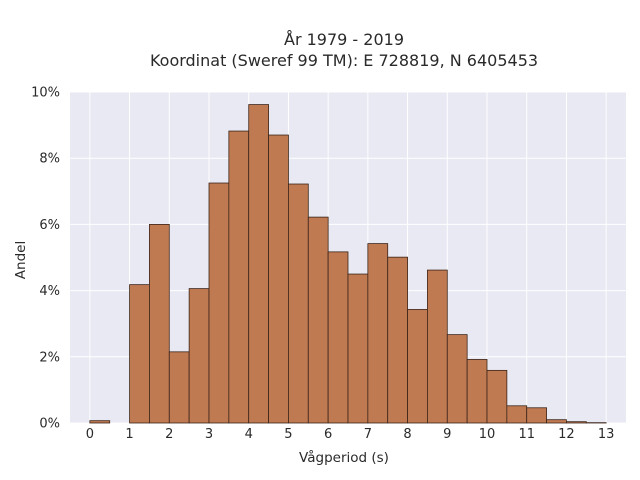 The image size is (640, 480). Describe the element at coordinates (45, 259) in the screenshot. I see `y-axis-ticks: 0% 2% 4% 6% 8% 10%` at that location.